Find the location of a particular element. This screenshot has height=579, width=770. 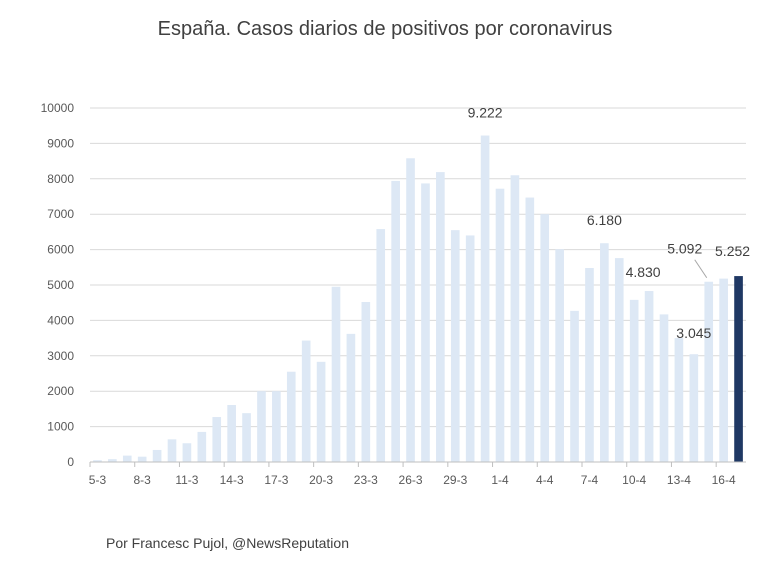

x-tick-label: 14-3 is located at coordinates (232, 480).